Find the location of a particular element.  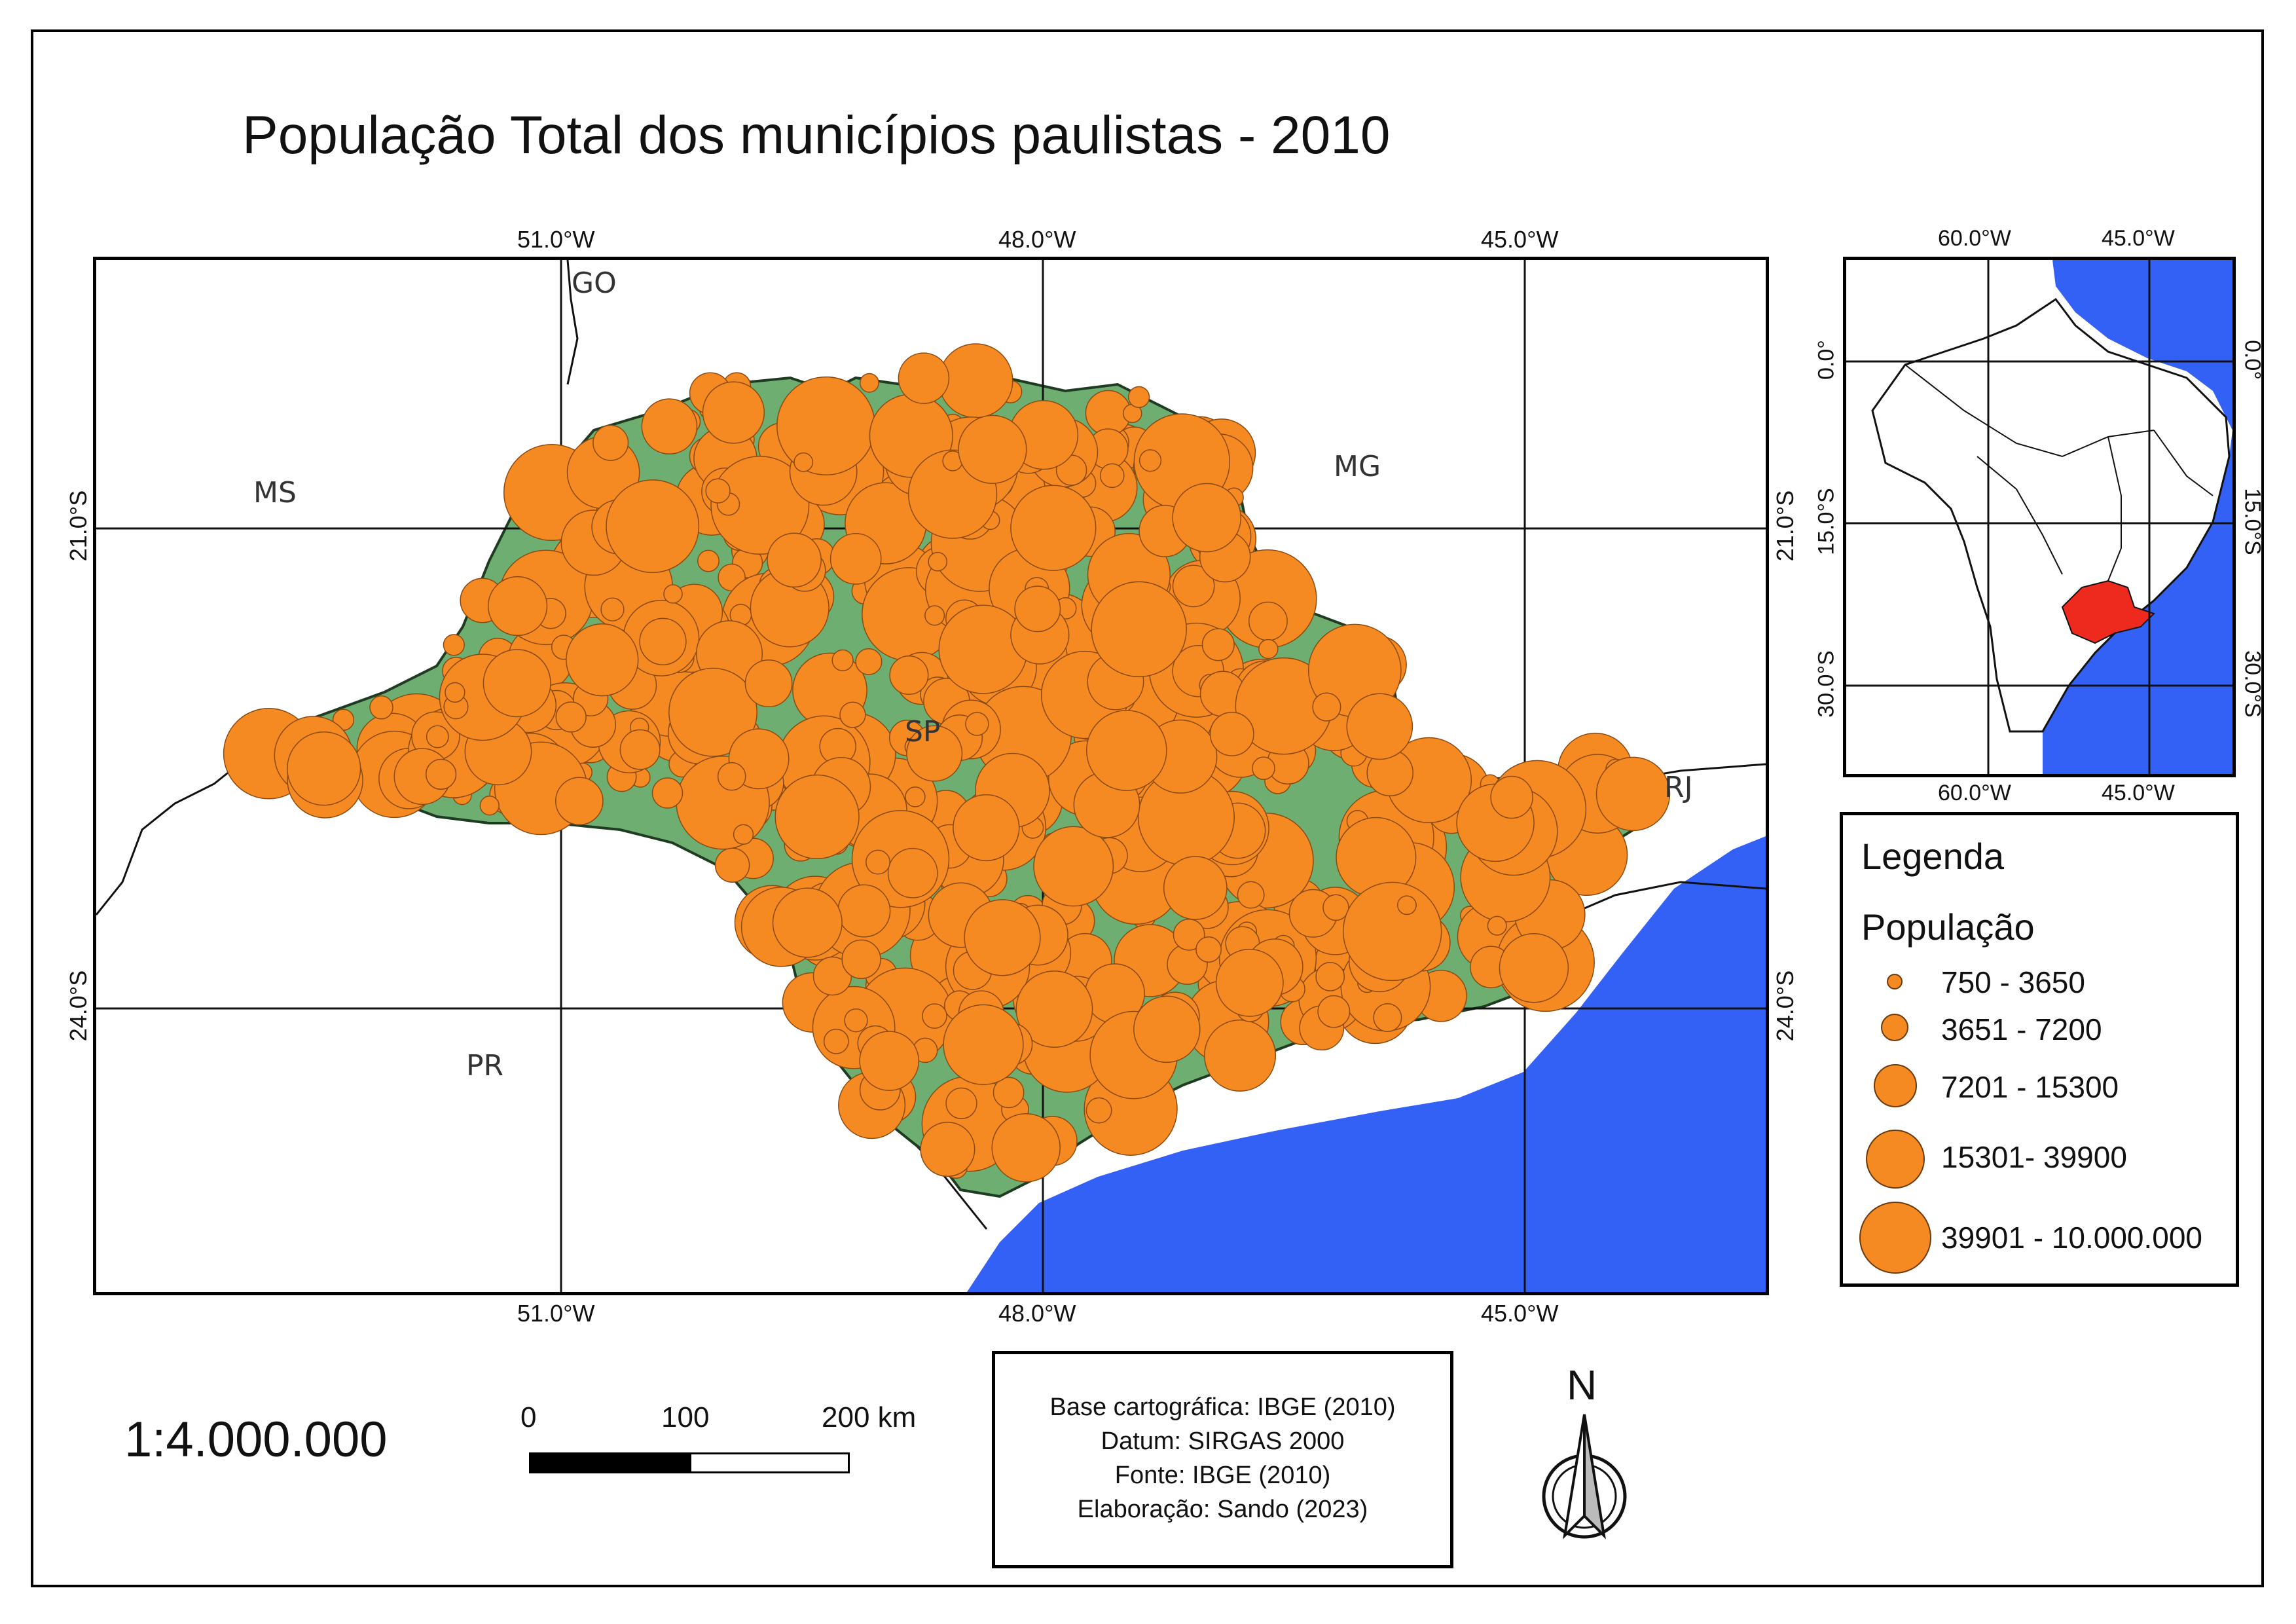

inset-map is located at coordinates (2039, 517).